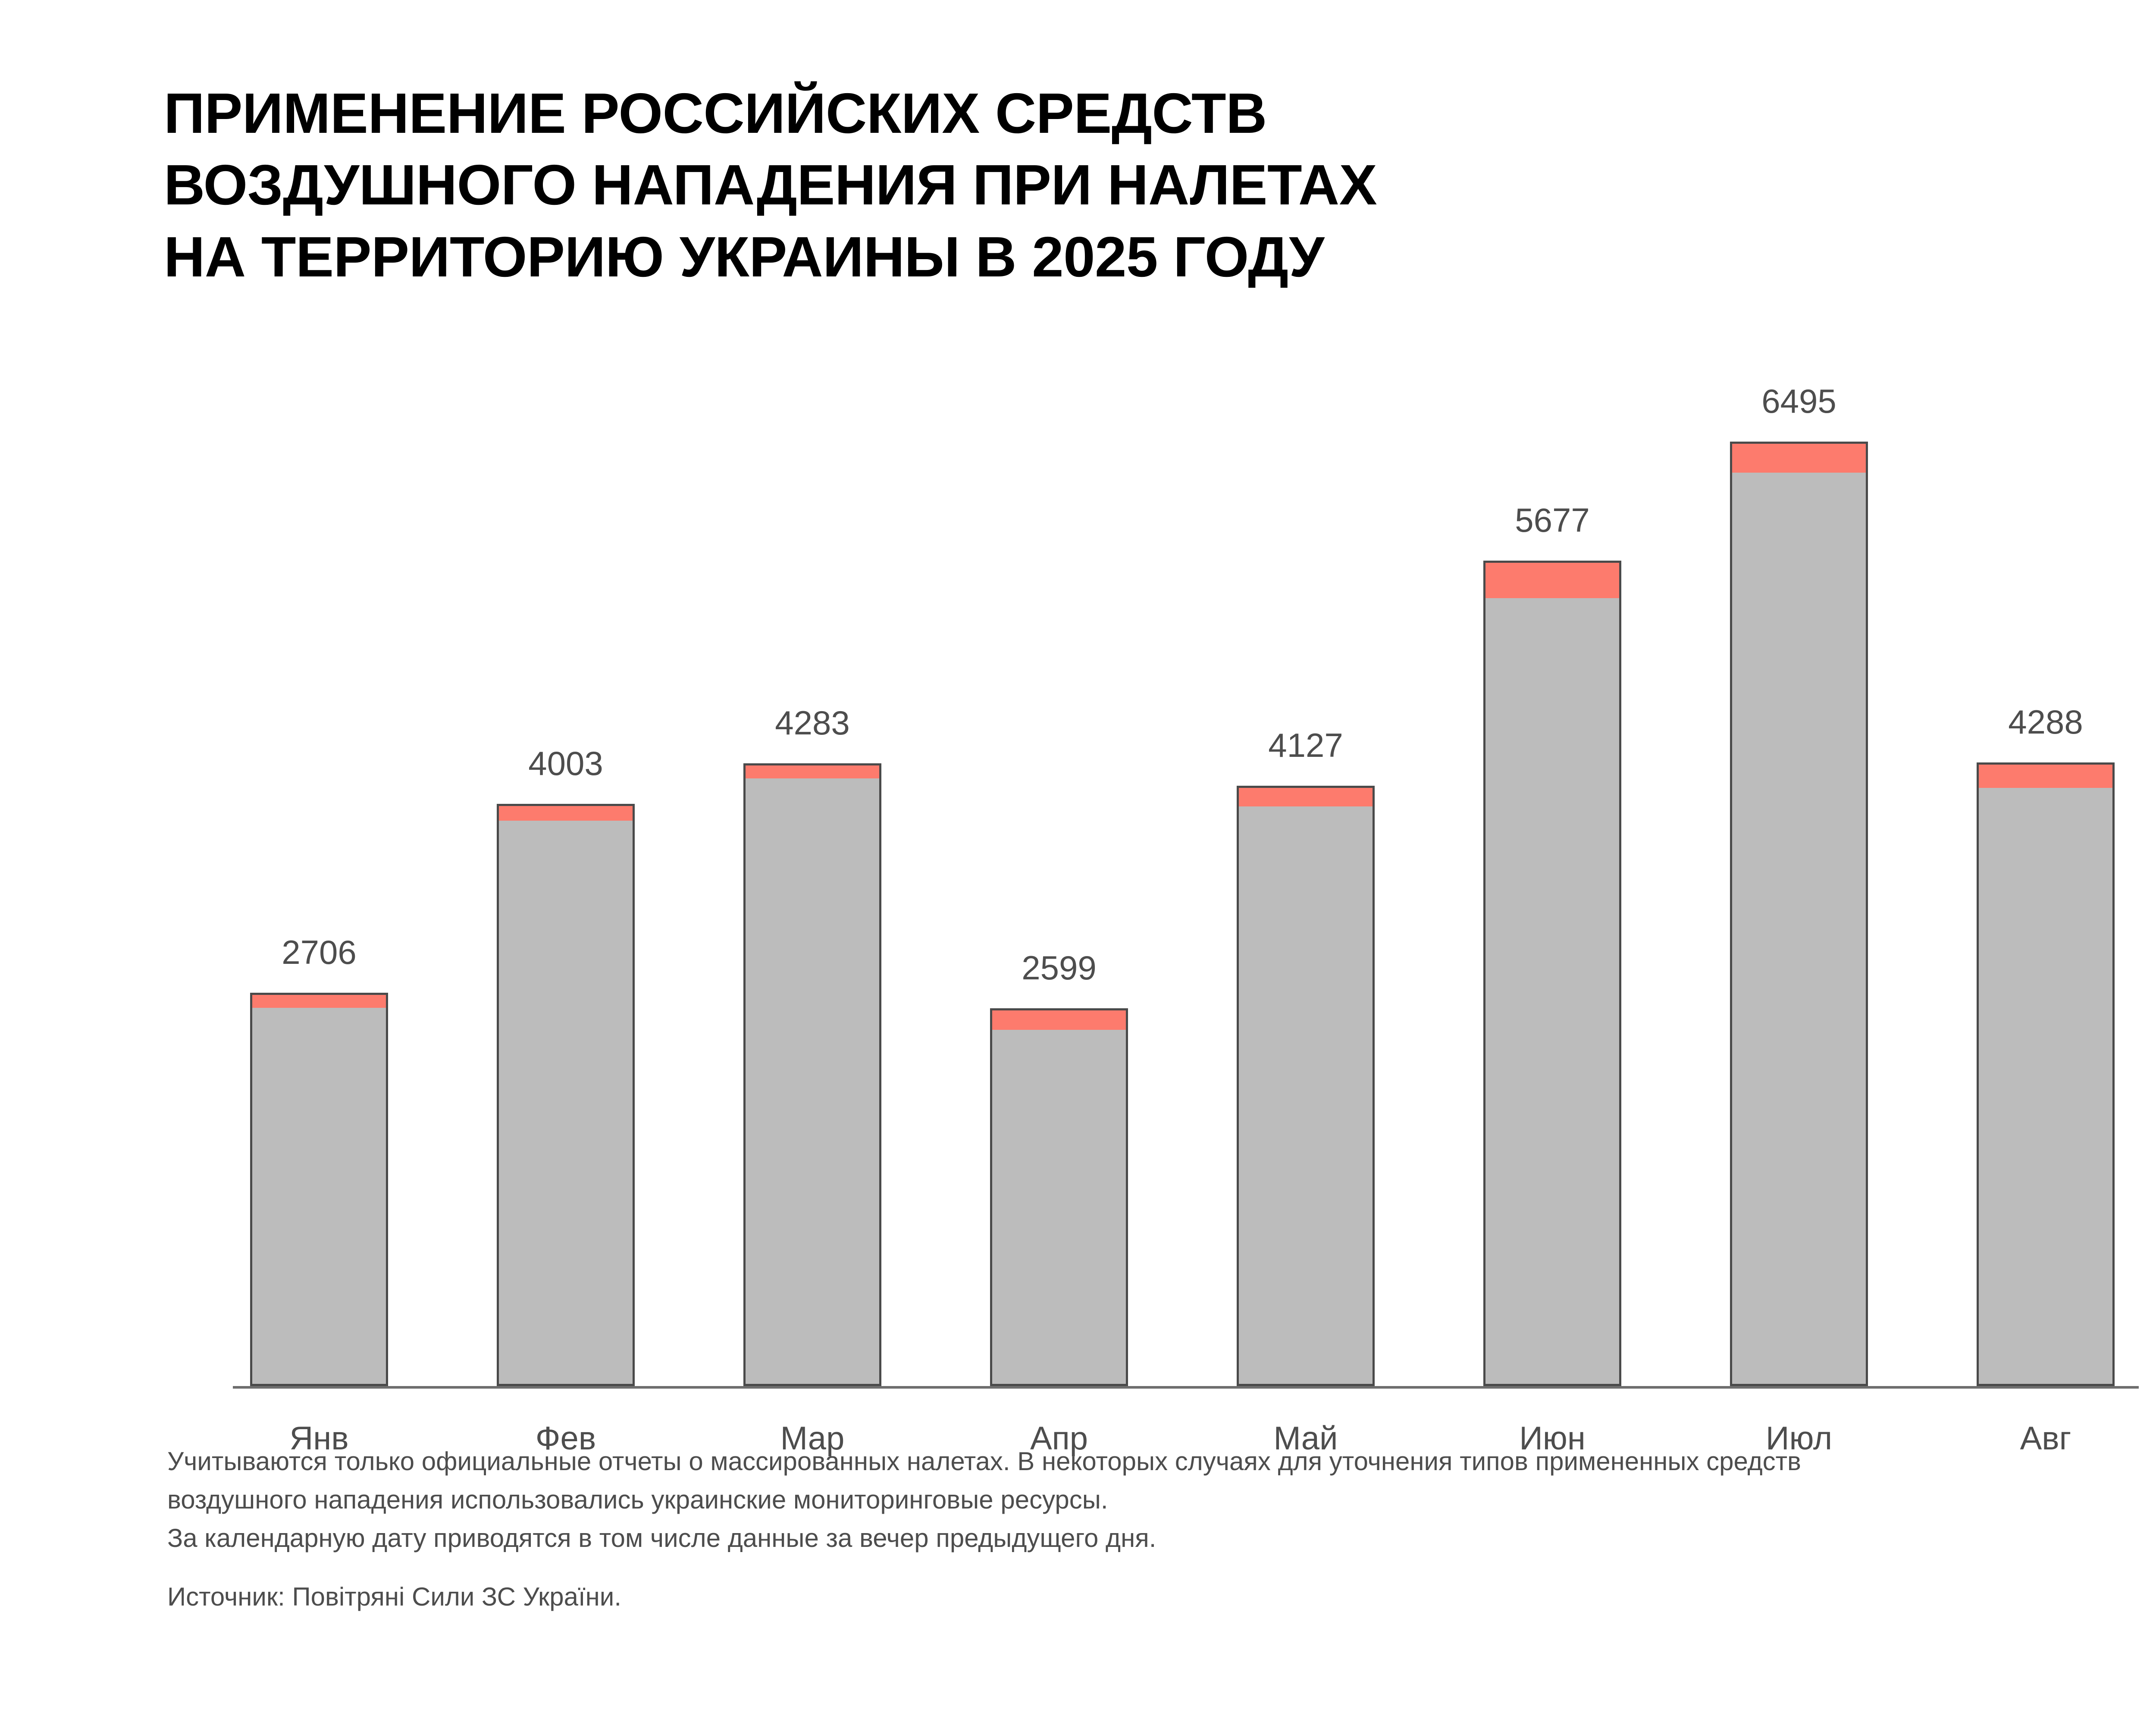 This screenshot has width=2156, height=1725. Describe the element at coordinates (2045, 722) in the screenshot. I see `bar-value-label: 4288` at that location.